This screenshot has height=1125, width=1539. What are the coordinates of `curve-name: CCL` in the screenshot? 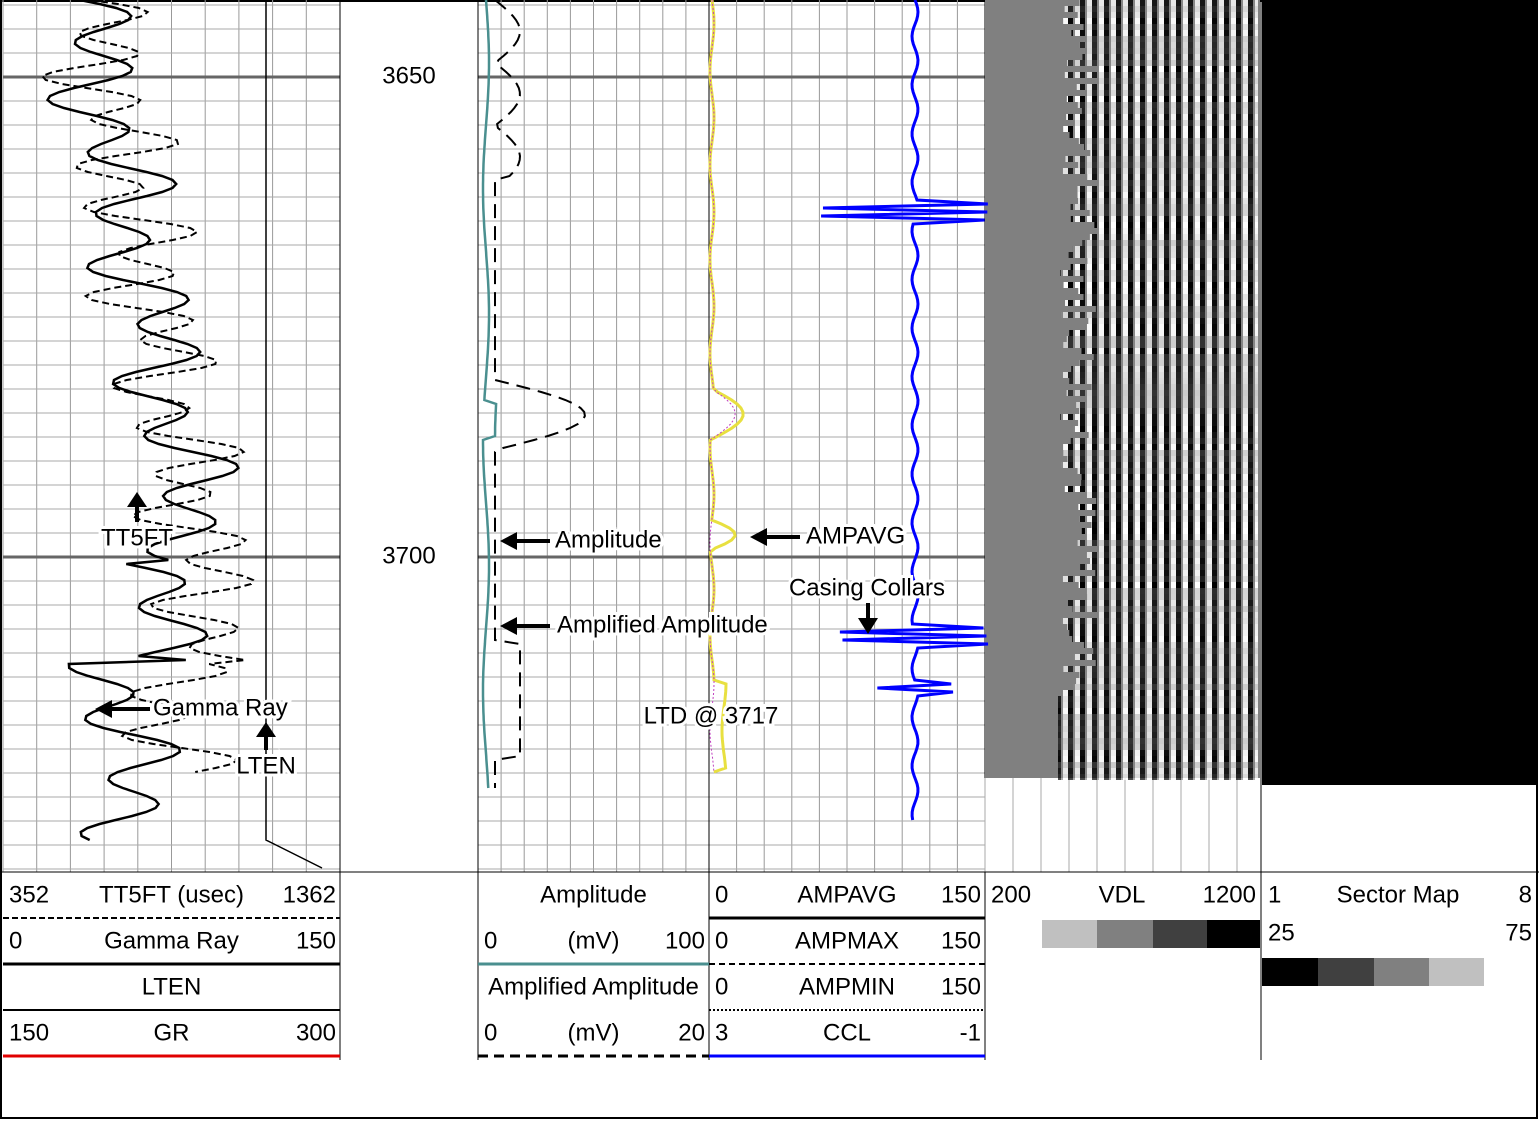 It's located at (847, 1032).